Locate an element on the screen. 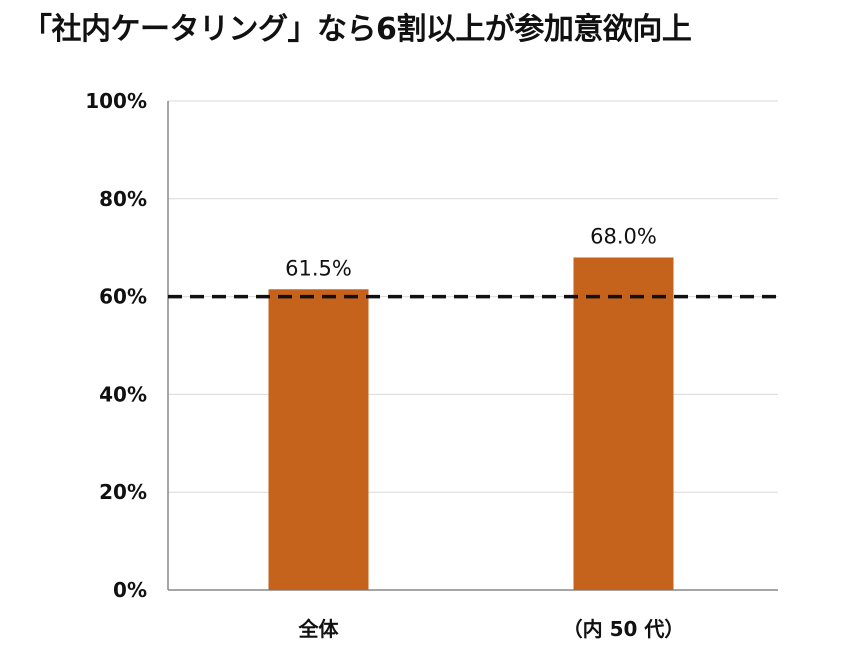 The height and width of the screenshot is (650, 867). x-category-label: 全体 is located at coordinates (319, 629).